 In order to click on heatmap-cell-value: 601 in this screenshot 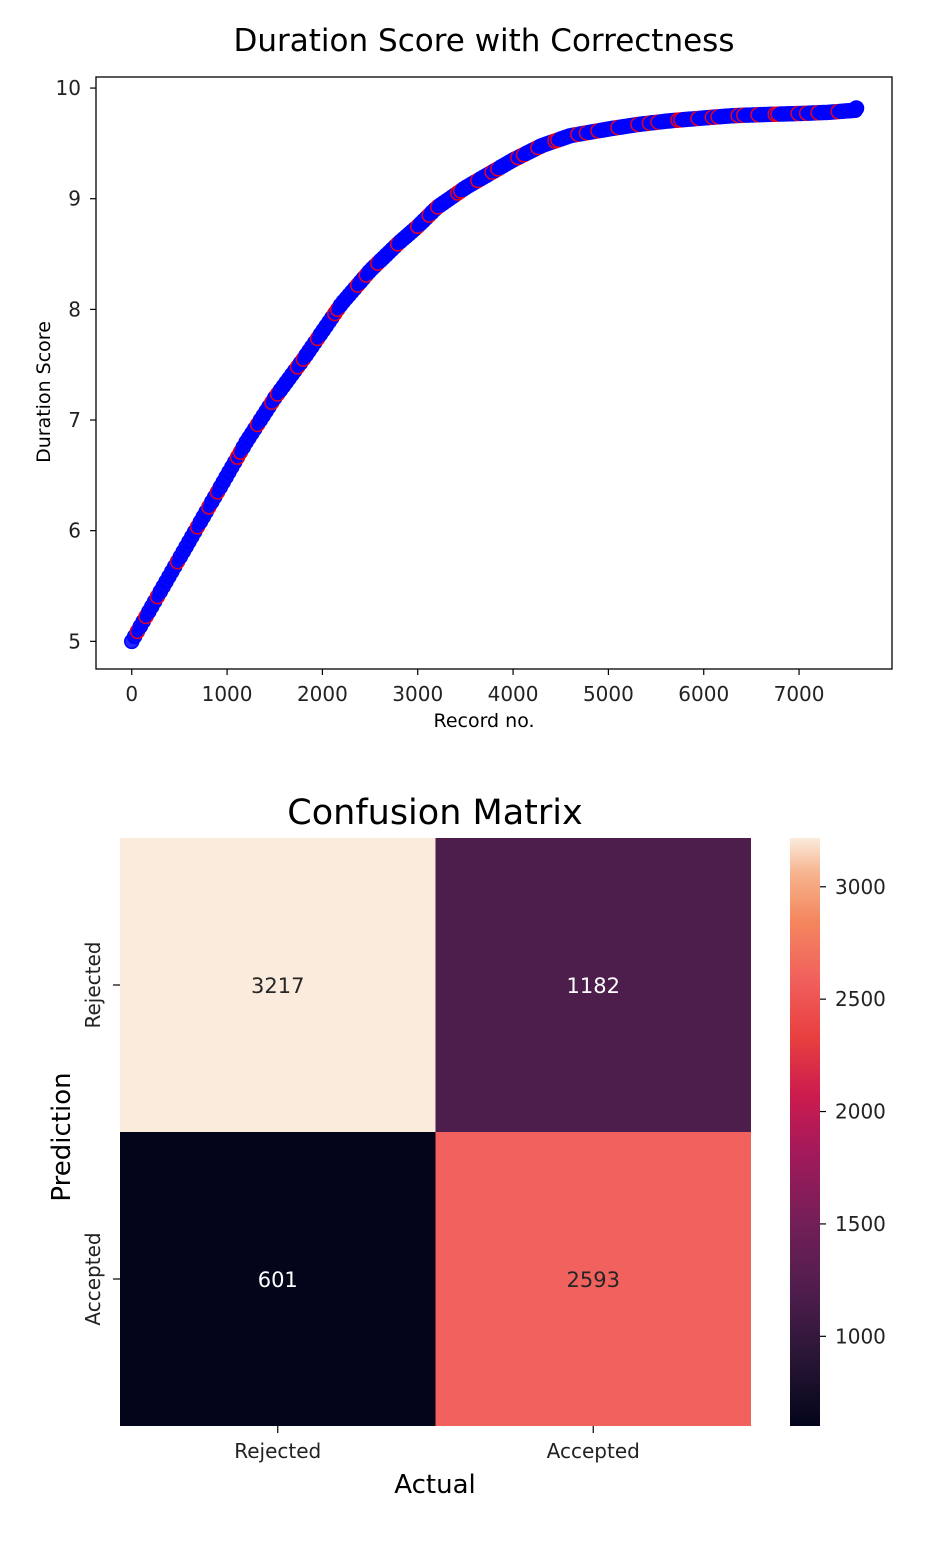, I will do `click(278, 1280)`.